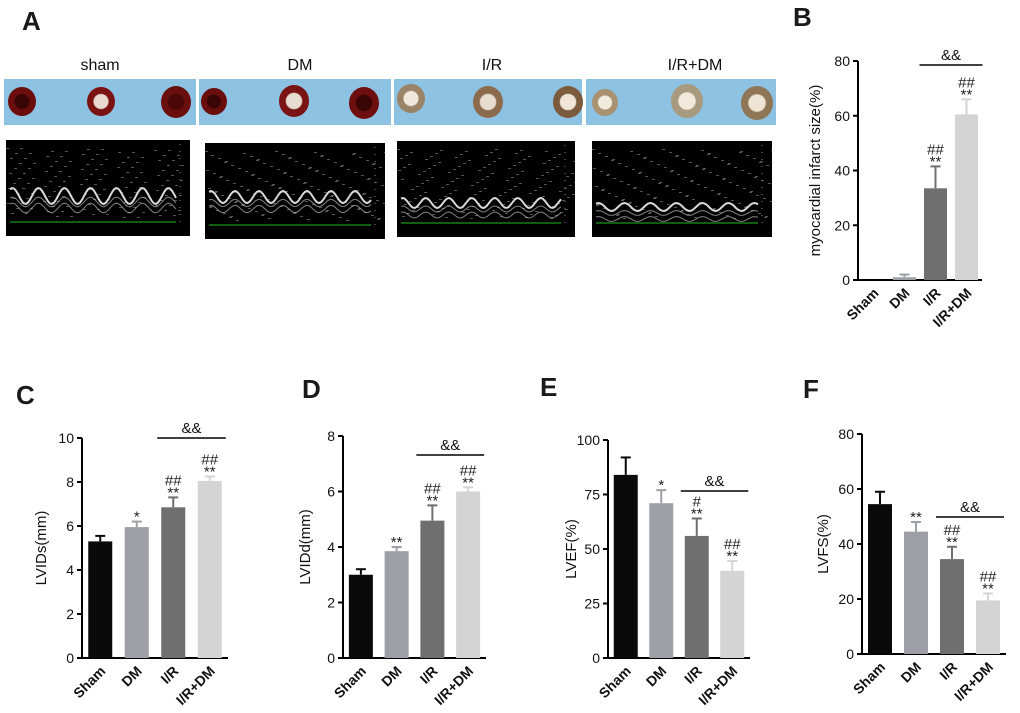 The height and width of the screenshot is (713, 1020). Describe the element at coordinates (899, 298) in the screenshot. I see `x-tick-label: DM` at that location.